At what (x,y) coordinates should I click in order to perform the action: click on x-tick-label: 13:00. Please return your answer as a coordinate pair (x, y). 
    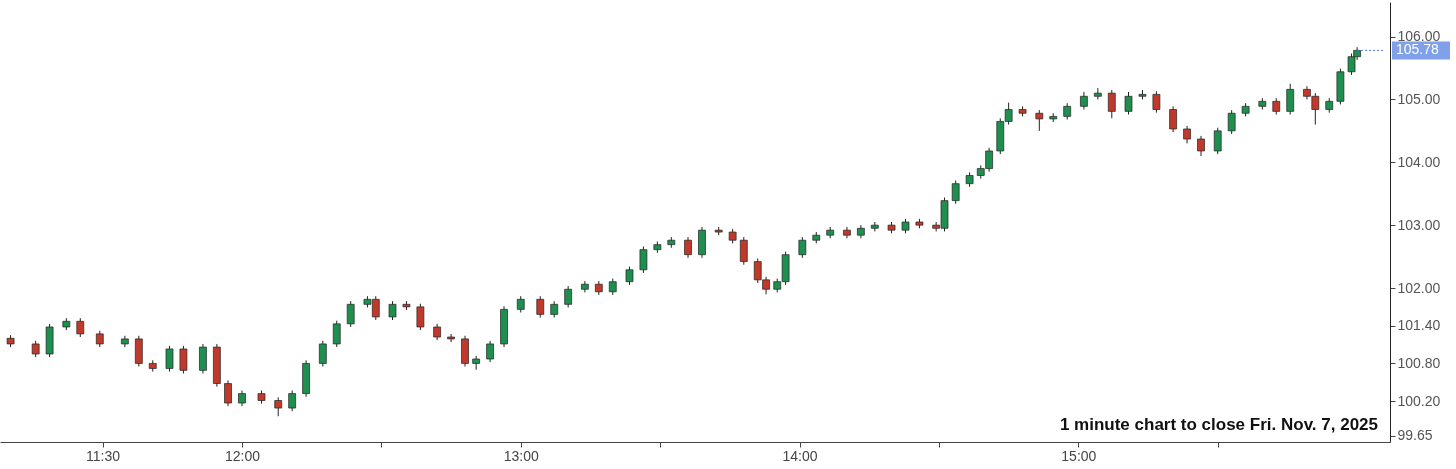
    Looking at the image, I should click on (521, 455).